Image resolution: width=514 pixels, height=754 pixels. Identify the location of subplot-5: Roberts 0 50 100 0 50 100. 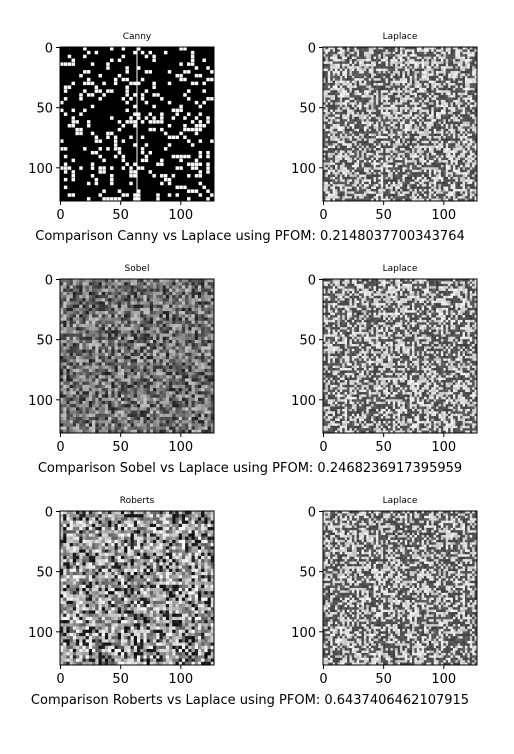
(121, 591).